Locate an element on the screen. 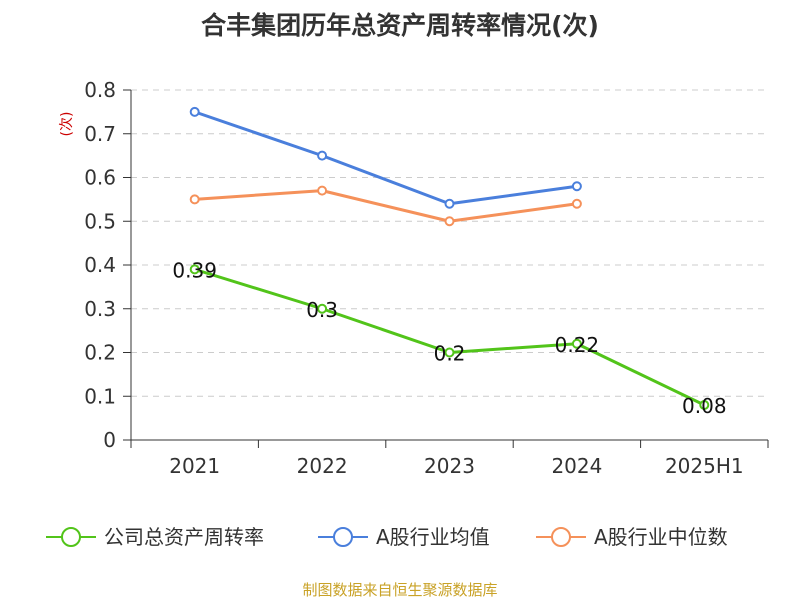 This screenshot has width=800, height=600. y-tick-label: 0.5 is located at coordinates (100, 221).